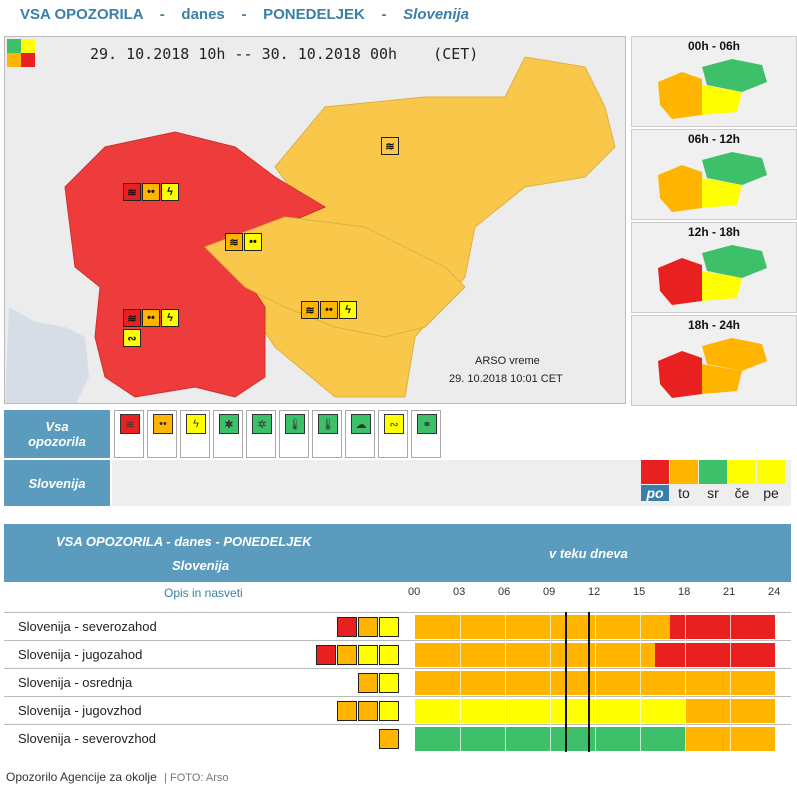 The image size is (797, 790). I want to click on hour-tick-label: 24, so click(774, 592).